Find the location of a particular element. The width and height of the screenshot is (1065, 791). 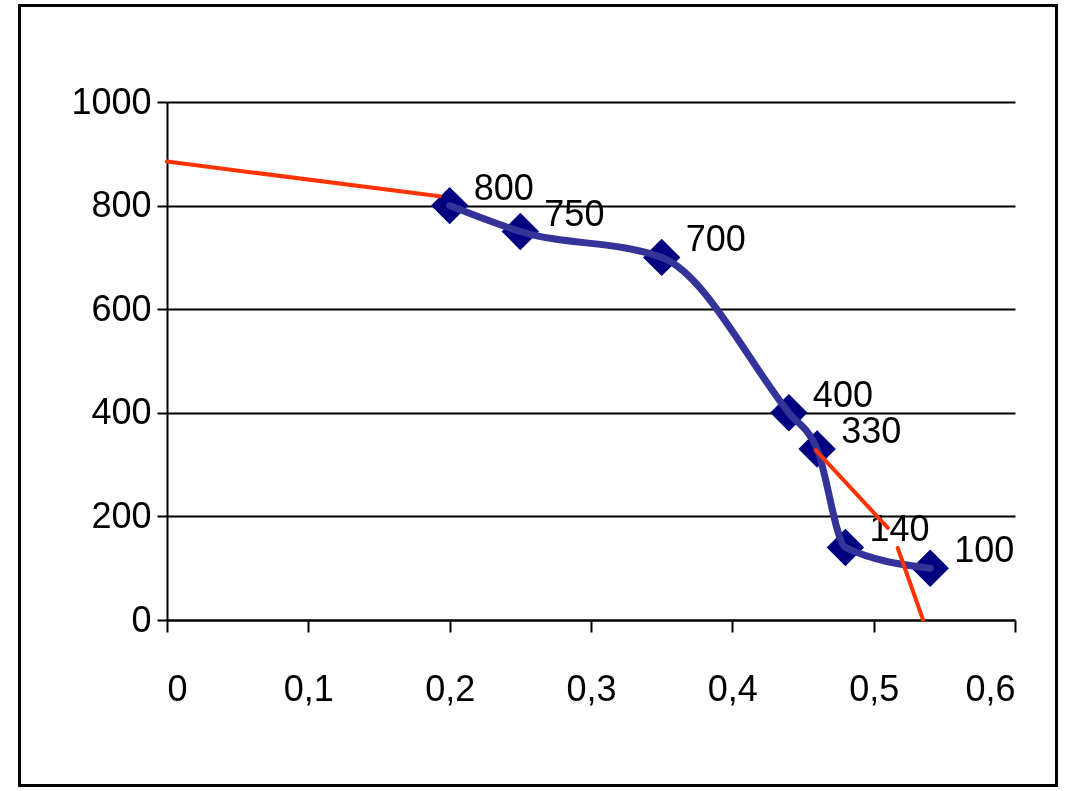

data-label: 100 is located at coordinates (984, 550).